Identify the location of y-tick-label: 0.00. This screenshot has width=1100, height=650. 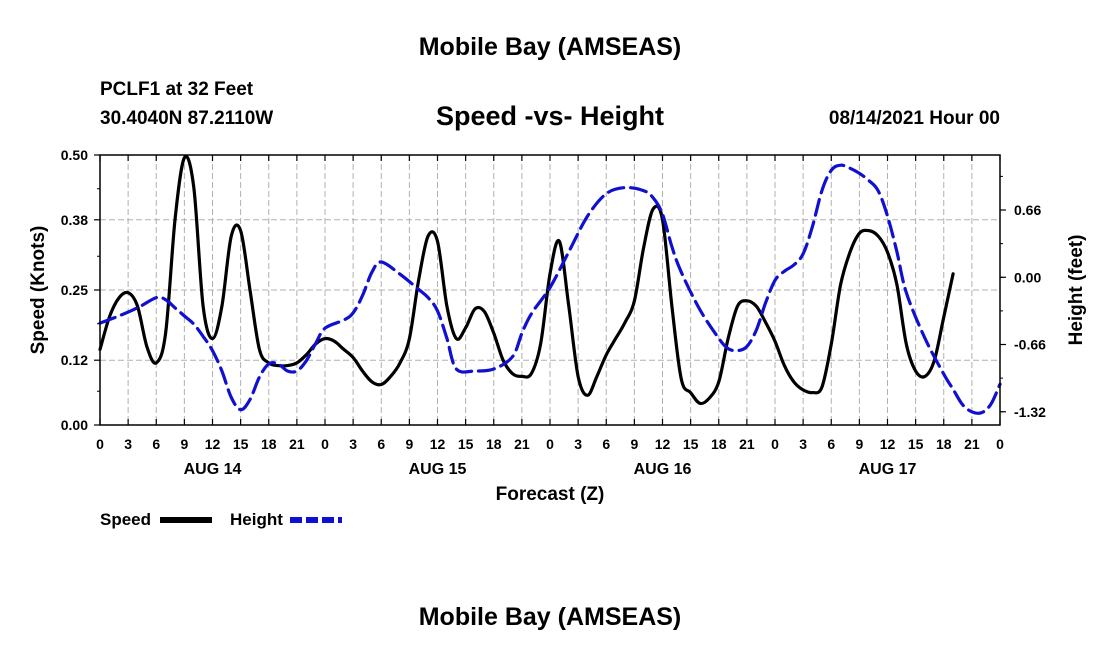
(74, 425).